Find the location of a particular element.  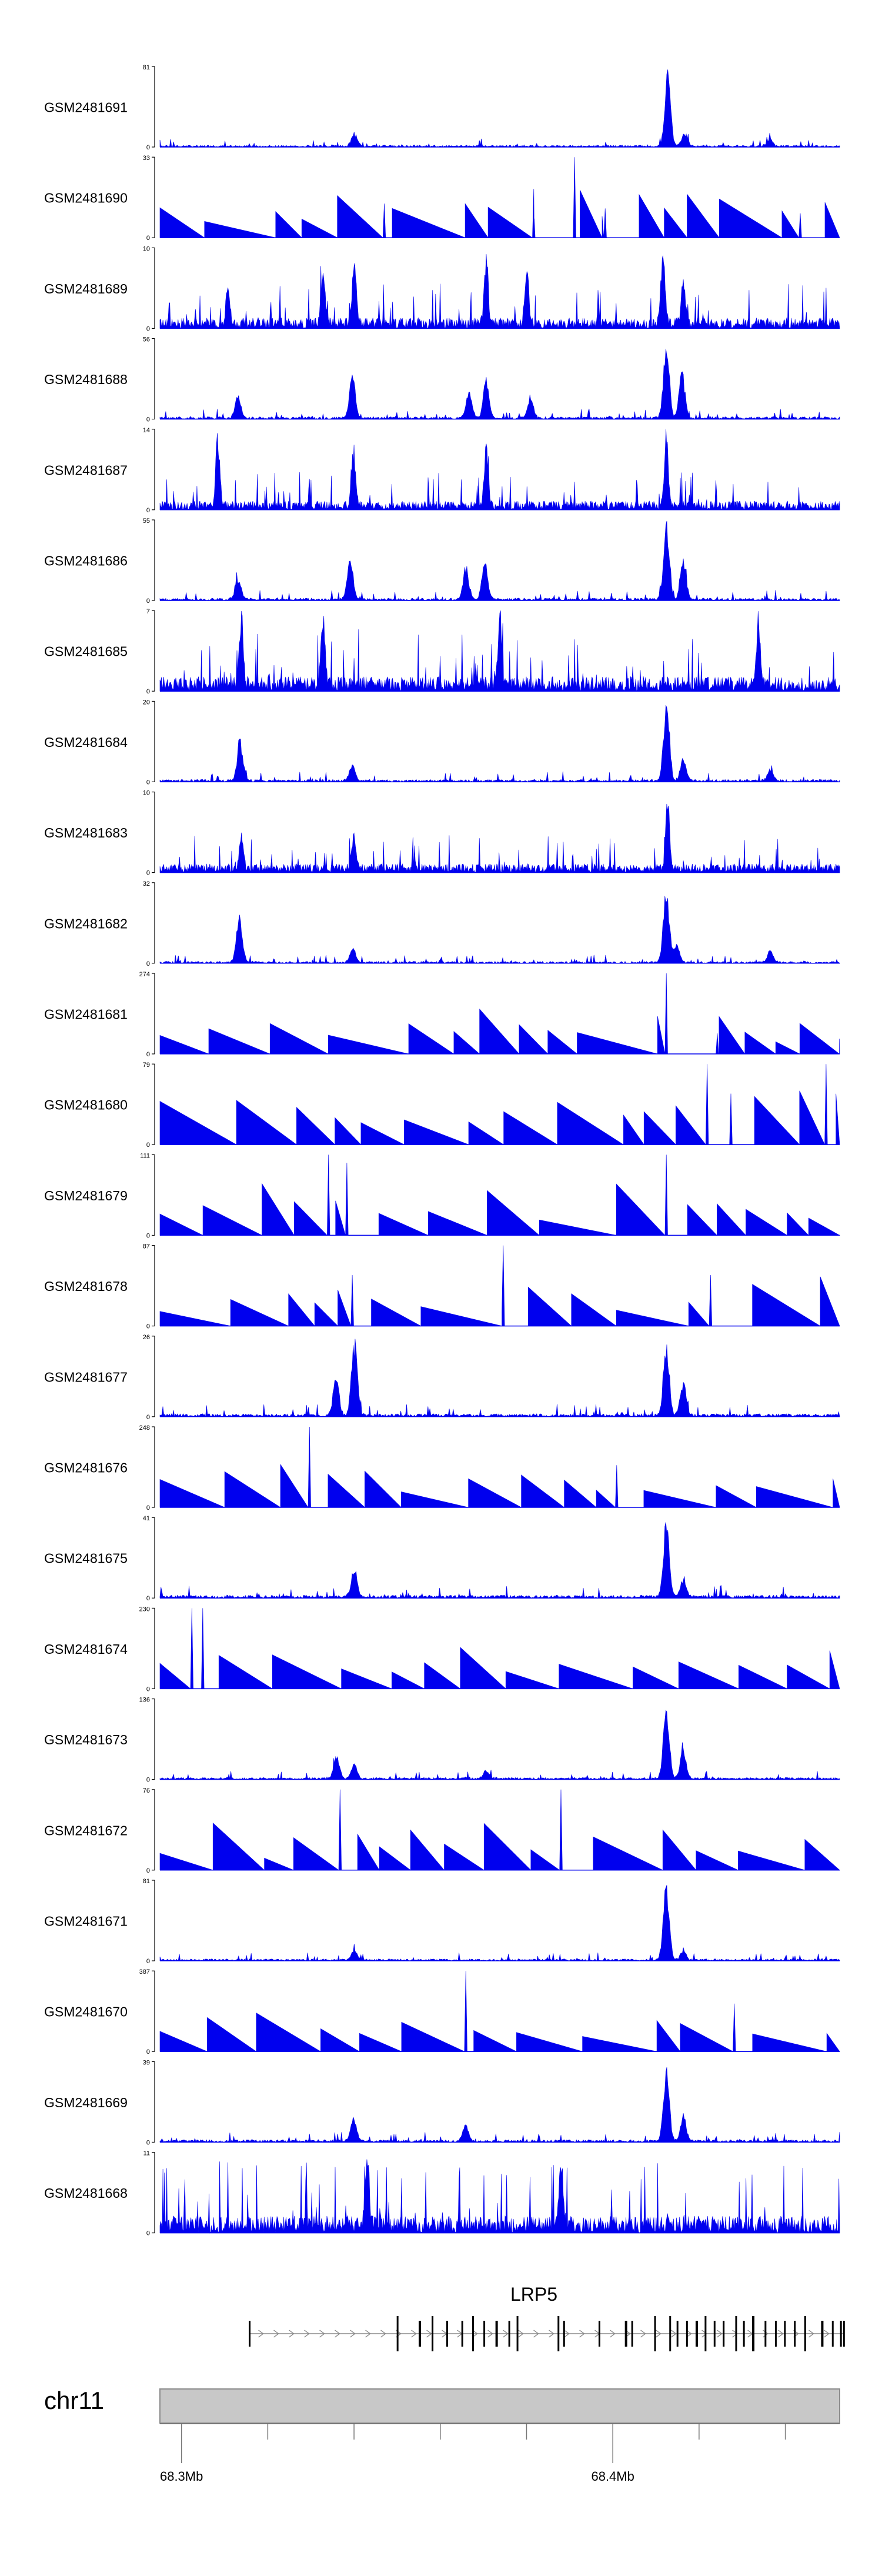

y-tick-label-max: 56 is located at coordinates (146, 339).